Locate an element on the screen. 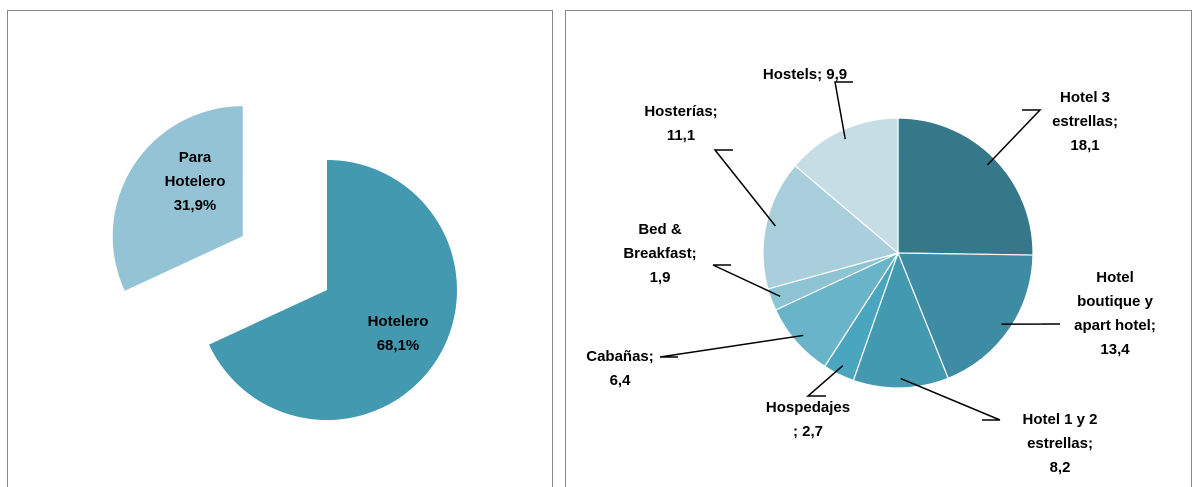  data-label: Hospedajes; 2,7 is located at coordinates (808, 419).